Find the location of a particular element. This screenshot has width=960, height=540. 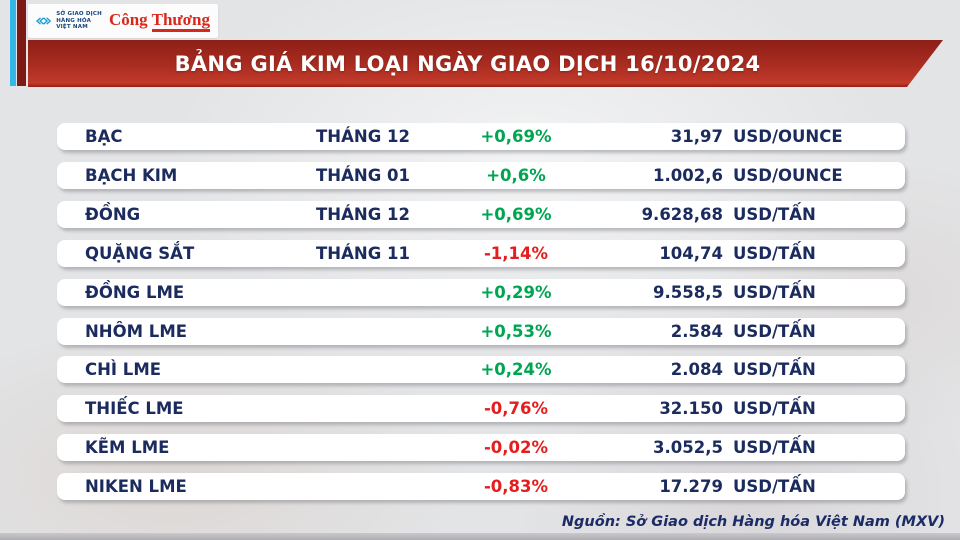

percent-change: +0,24% is located at coordinates (516, 370).